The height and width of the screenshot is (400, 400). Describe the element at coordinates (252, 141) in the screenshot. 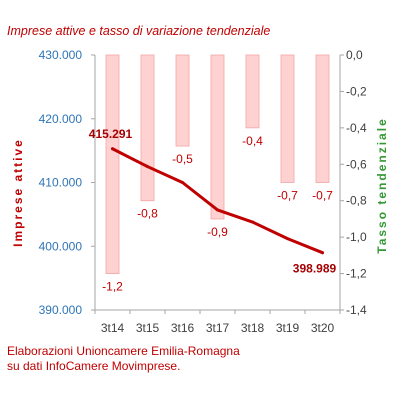

I see `bar-data-label: -0,4` at that location.